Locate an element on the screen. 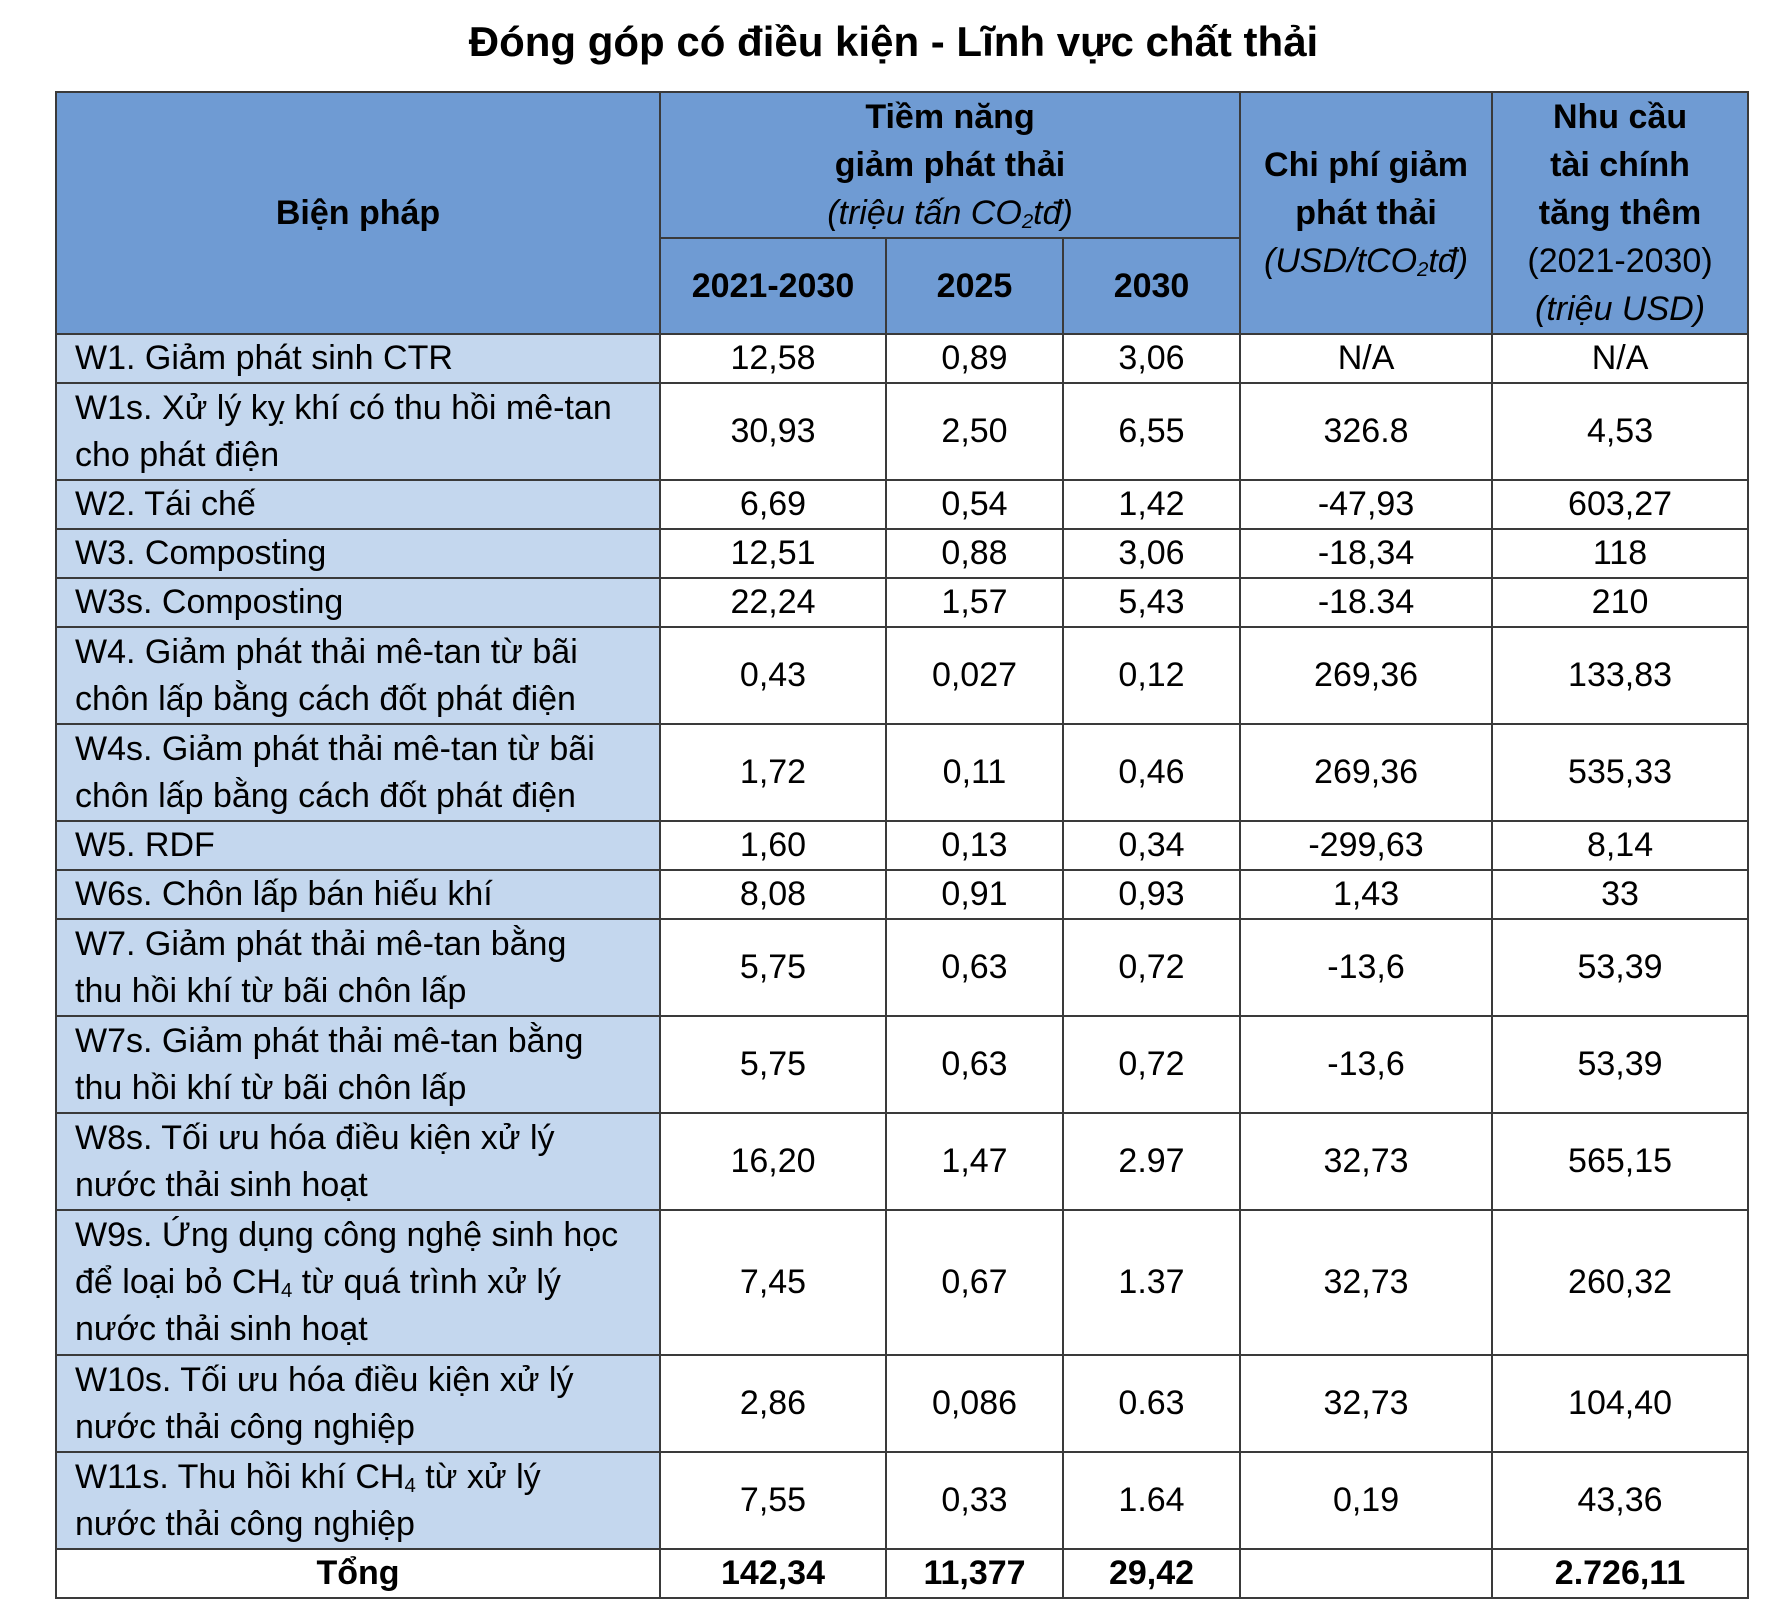 The image size is (1787, 1621). potential-cell: 6,69 is located at coordinates (773, 504).